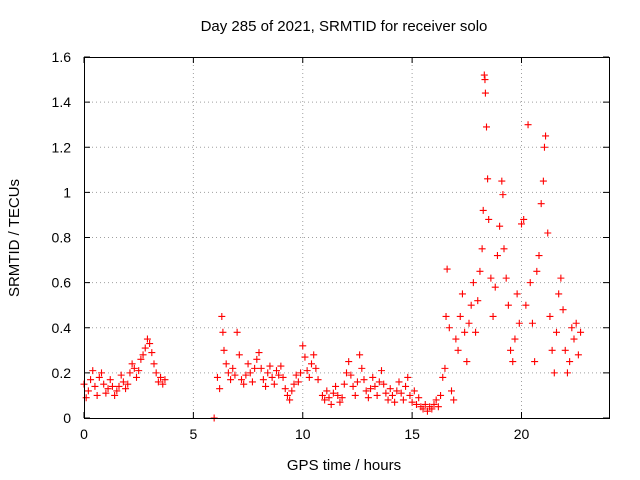 The image size is (640, 480). What do you see at coordinates (303, 434) in the screenshot?
I see `x-tick-label: 10` at bounding box center [303, 434].